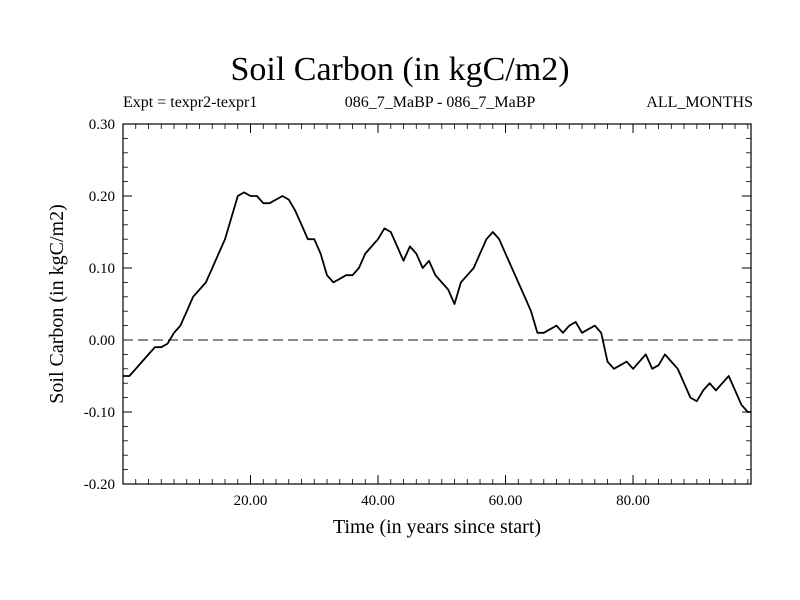  Describe the element at coordinates (99, 485) in the screenshot. I see `y-tick-label: -0.20` at that location.